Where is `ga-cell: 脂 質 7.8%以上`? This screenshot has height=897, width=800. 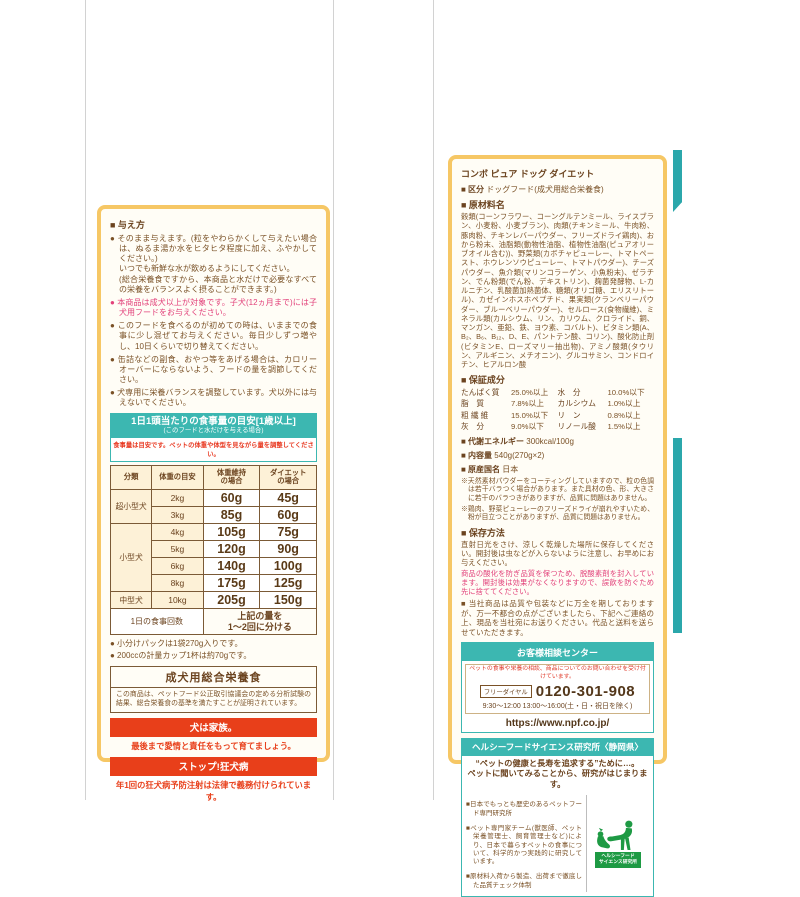 ga-cell: 脂 質 7.8%以上 is located at coordinates (509, 404).